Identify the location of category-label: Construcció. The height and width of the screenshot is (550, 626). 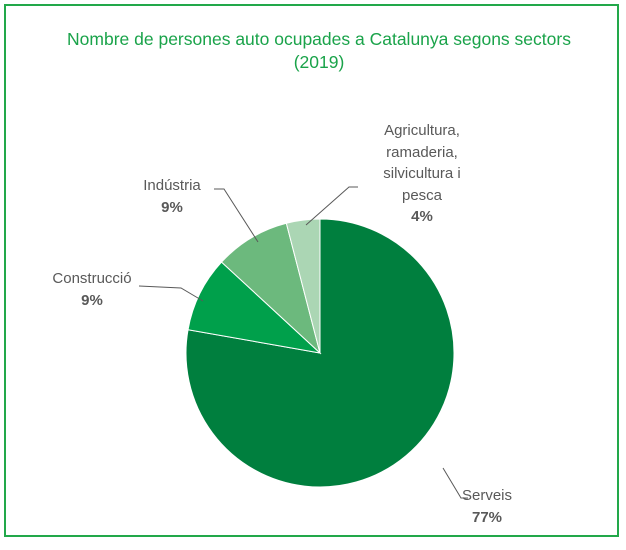
(92, 278).